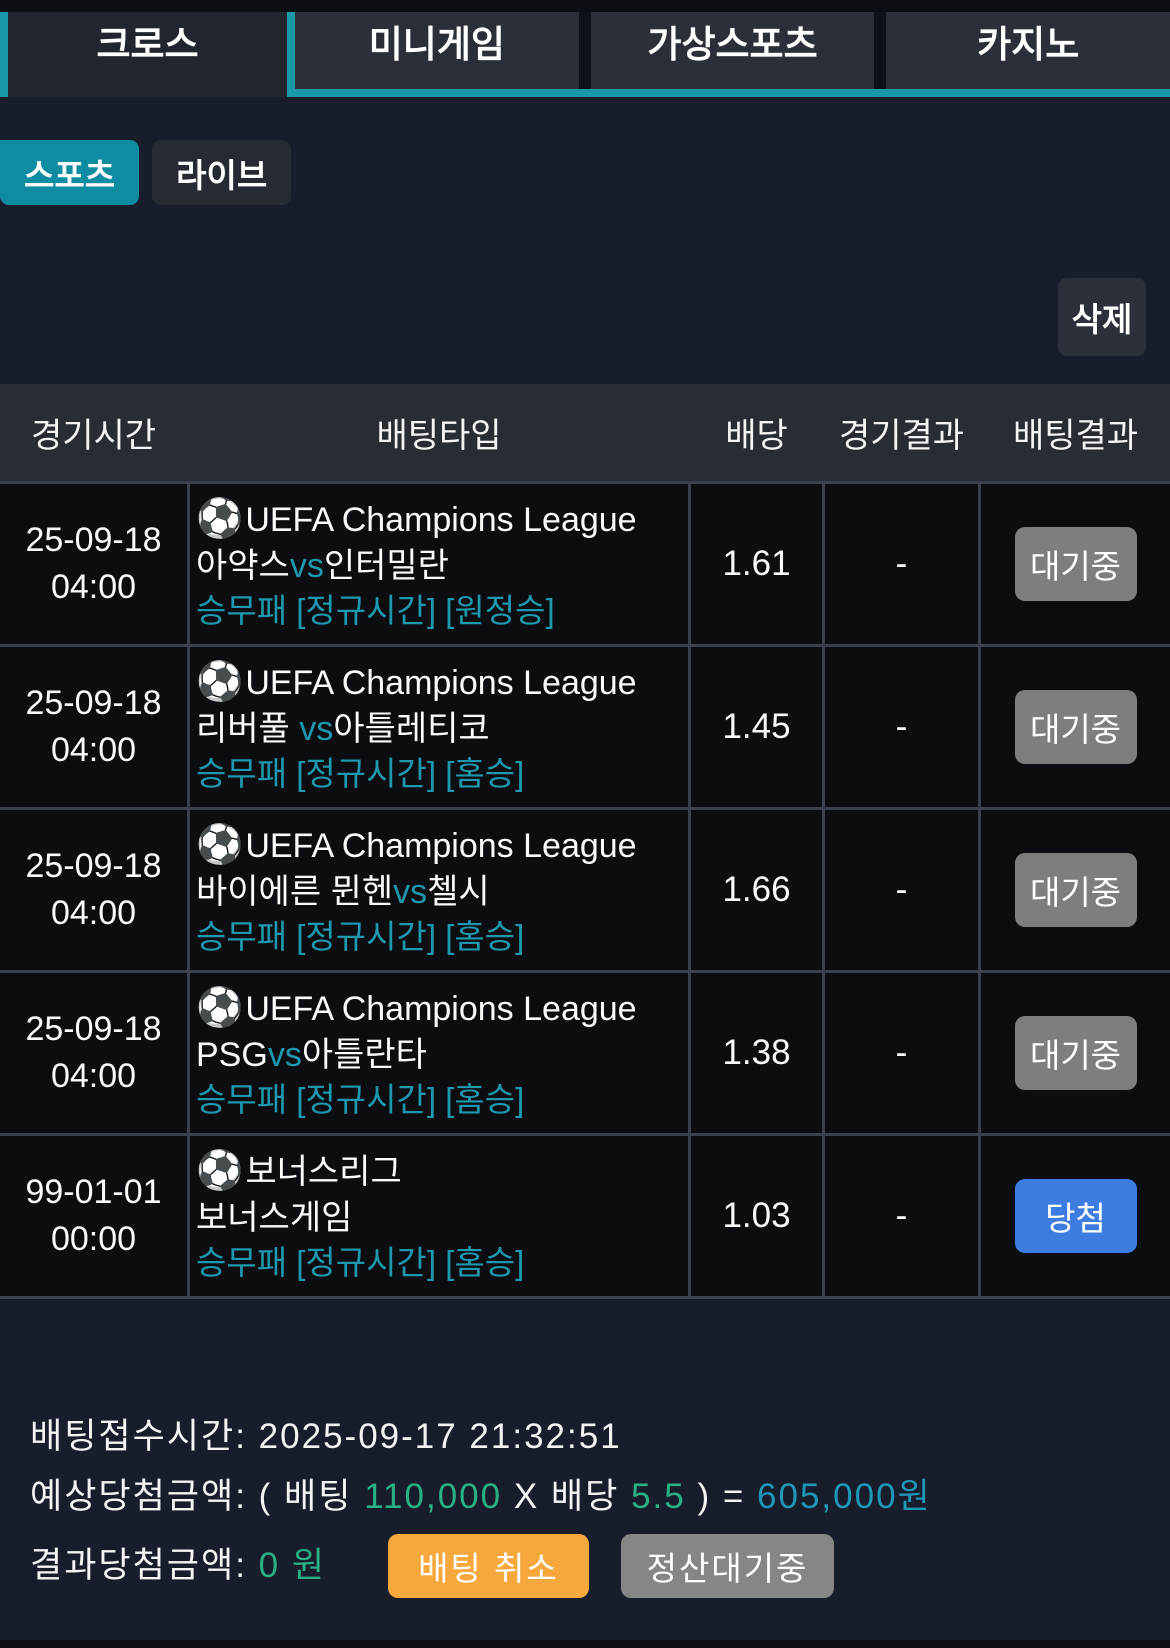 Image resolution: width=1170 pixels, height=1648 pixels. I want to click on away-team: 인터밀란, so click(386, 565).